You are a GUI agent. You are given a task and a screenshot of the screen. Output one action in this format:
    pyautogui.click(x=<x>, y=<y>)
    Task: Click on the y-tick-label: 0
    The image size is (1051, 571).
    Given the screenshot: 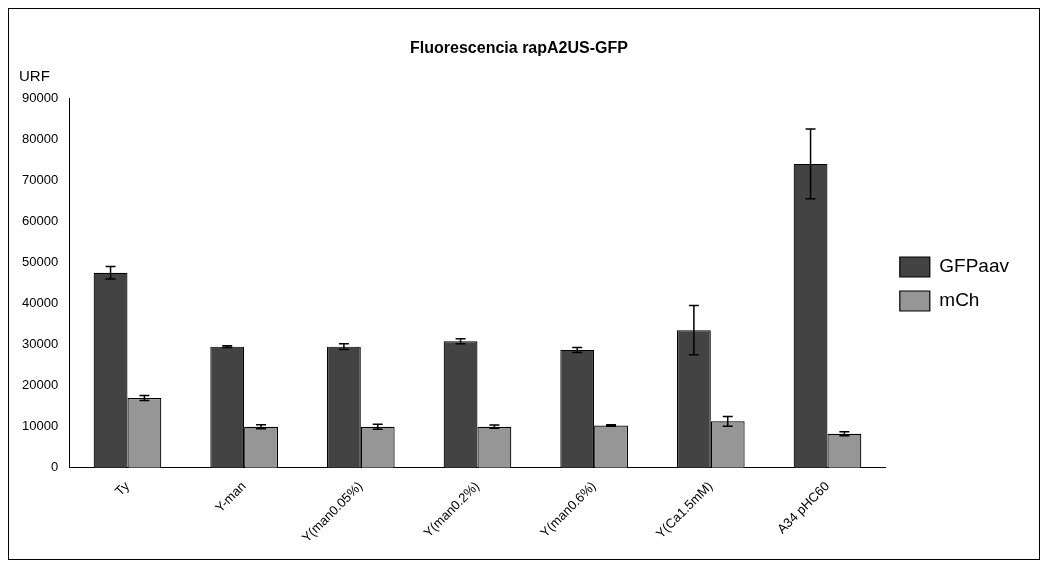 What is the action you would take?
    pyautogui.click(x=54, y=467)
    